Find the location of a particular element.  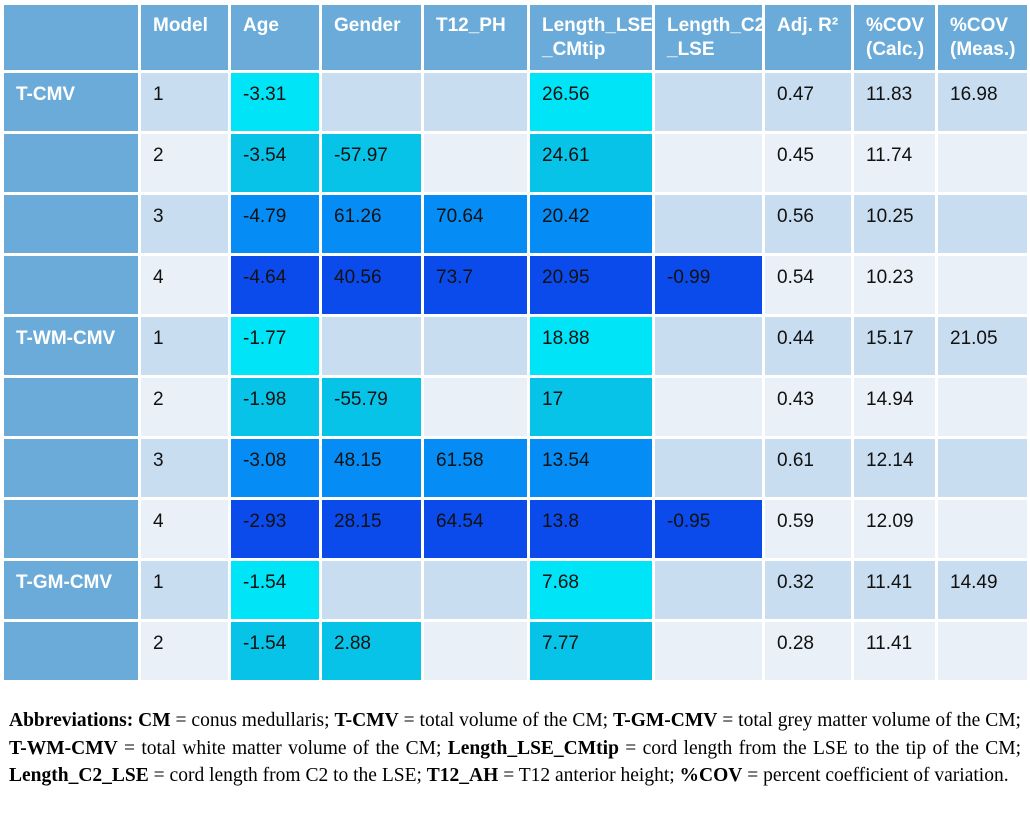

table-row: 4 -2.93 28.15 64.54 13.8 -0.95 0.59 12.09 is located at coordinates (515, 529).